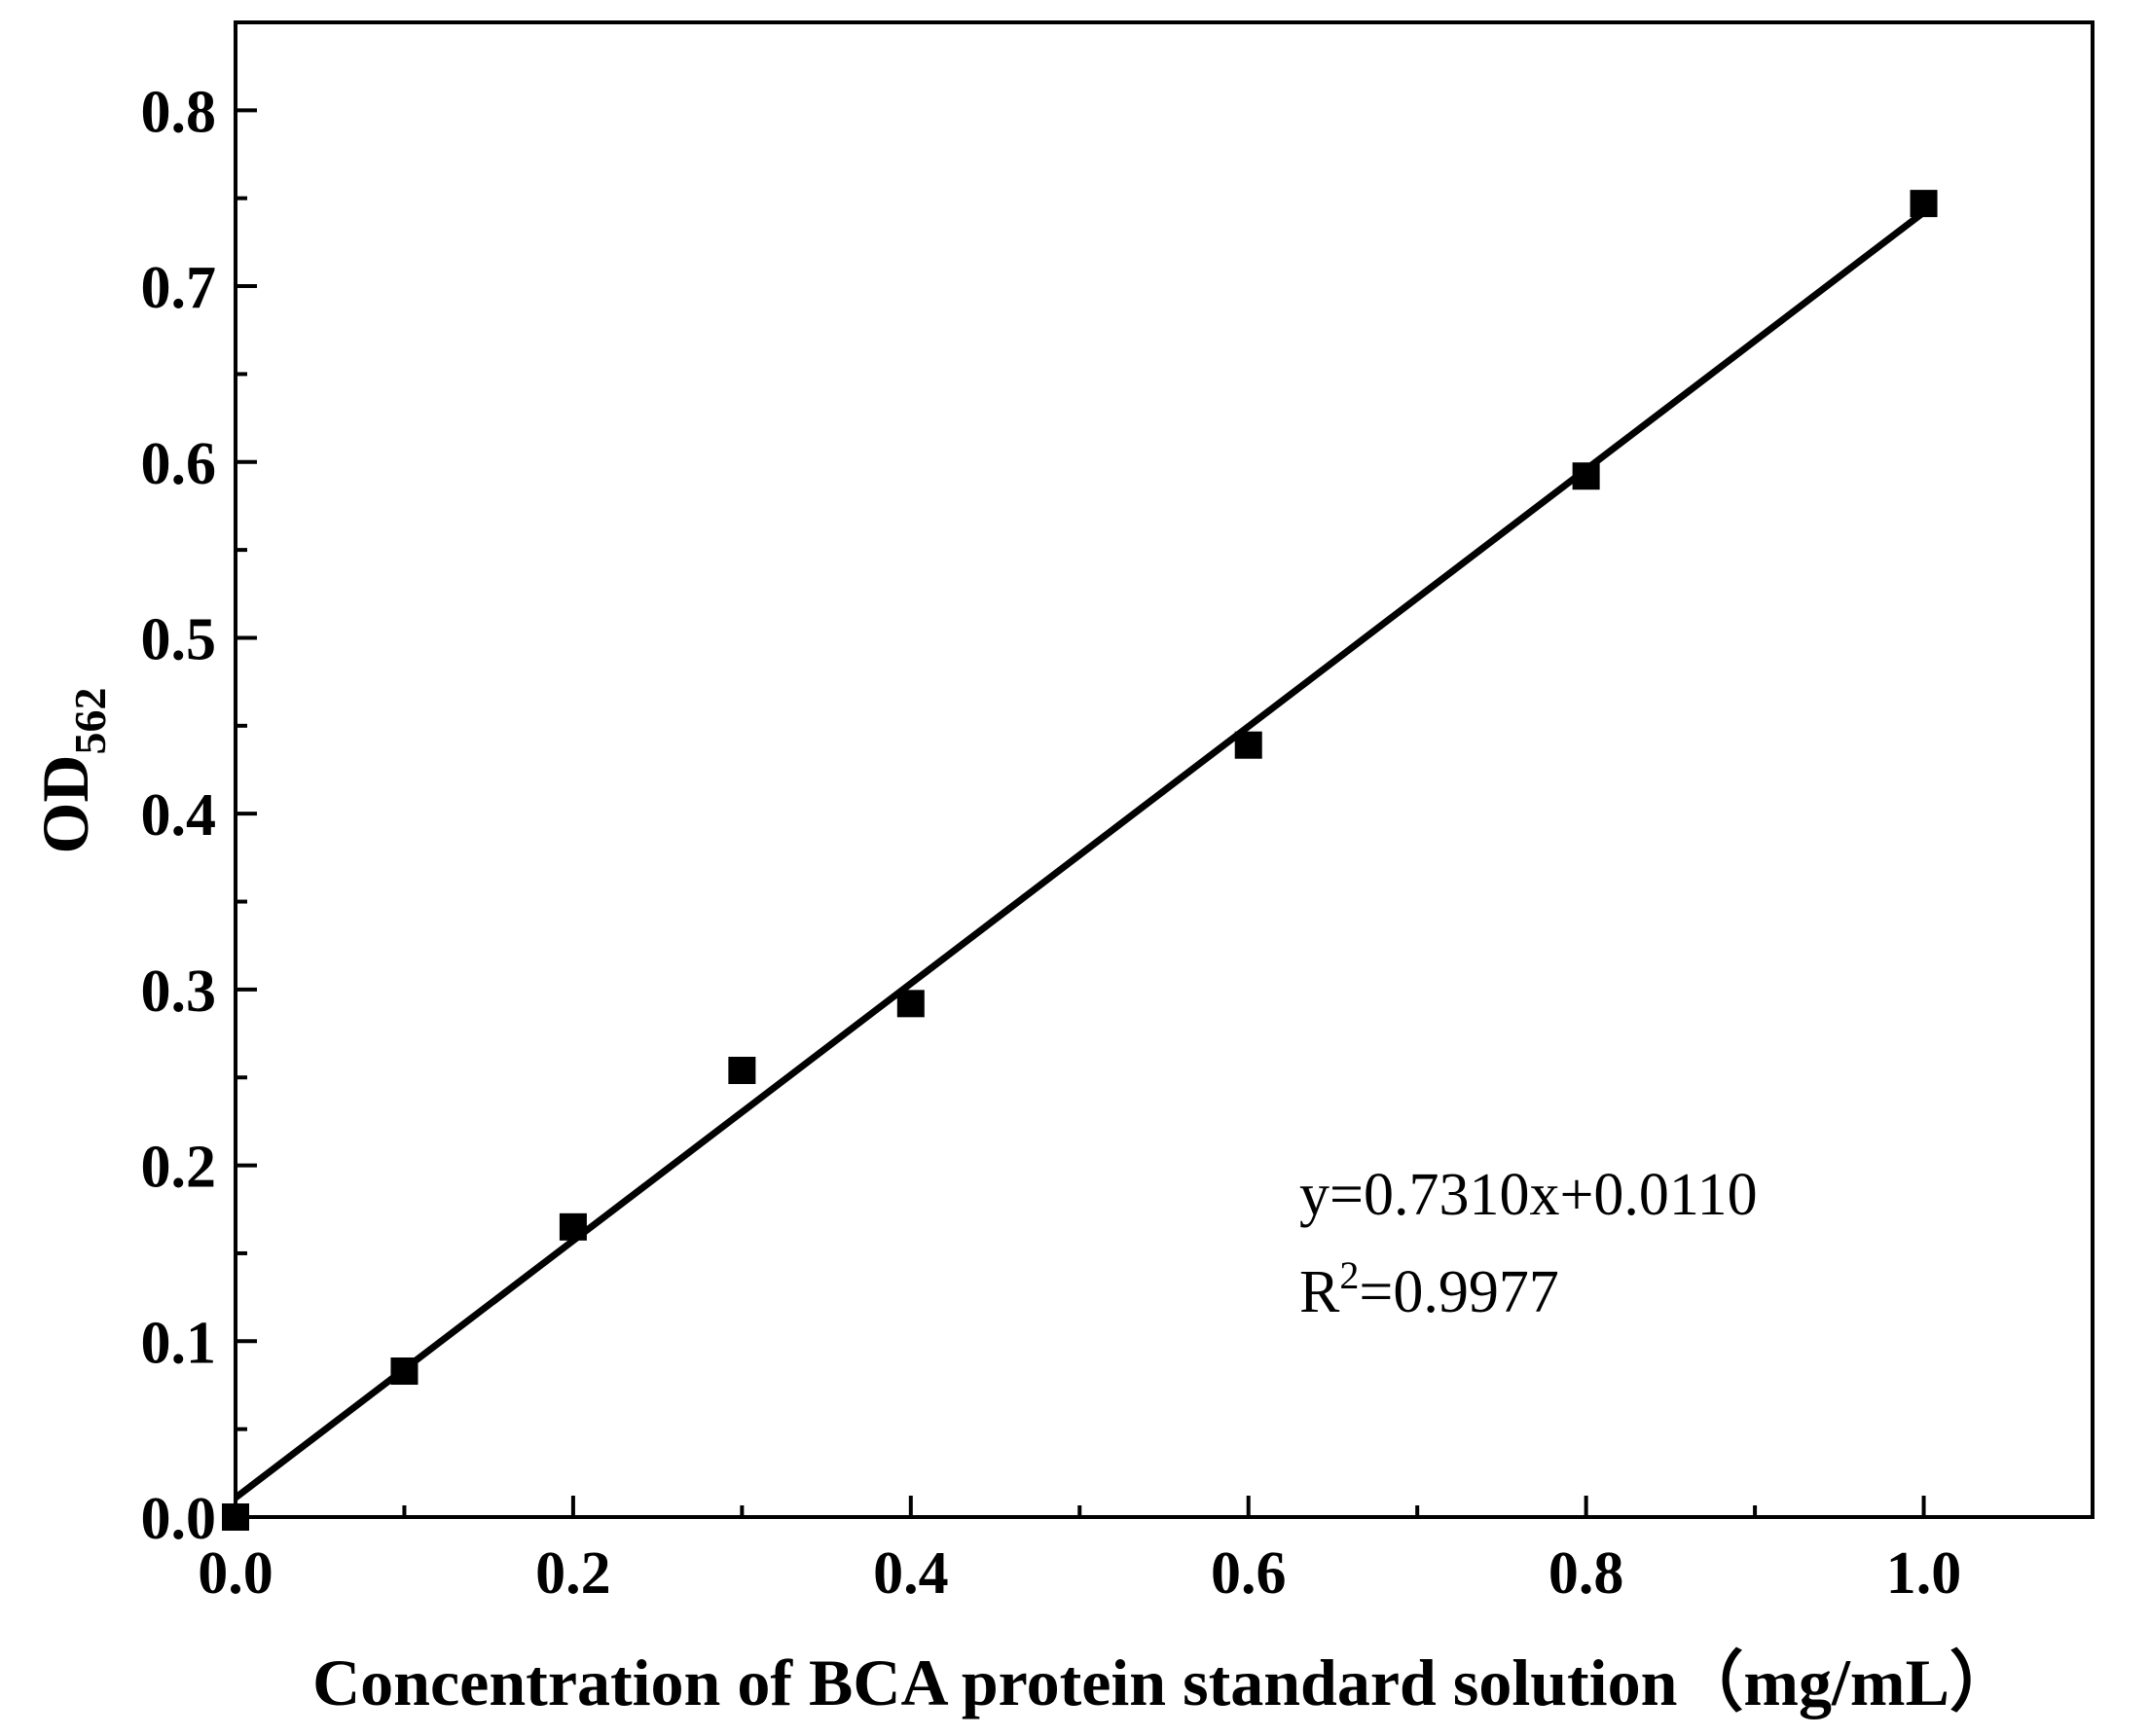  I want to click on y-tick-label: 0.8, so click(179, 112).